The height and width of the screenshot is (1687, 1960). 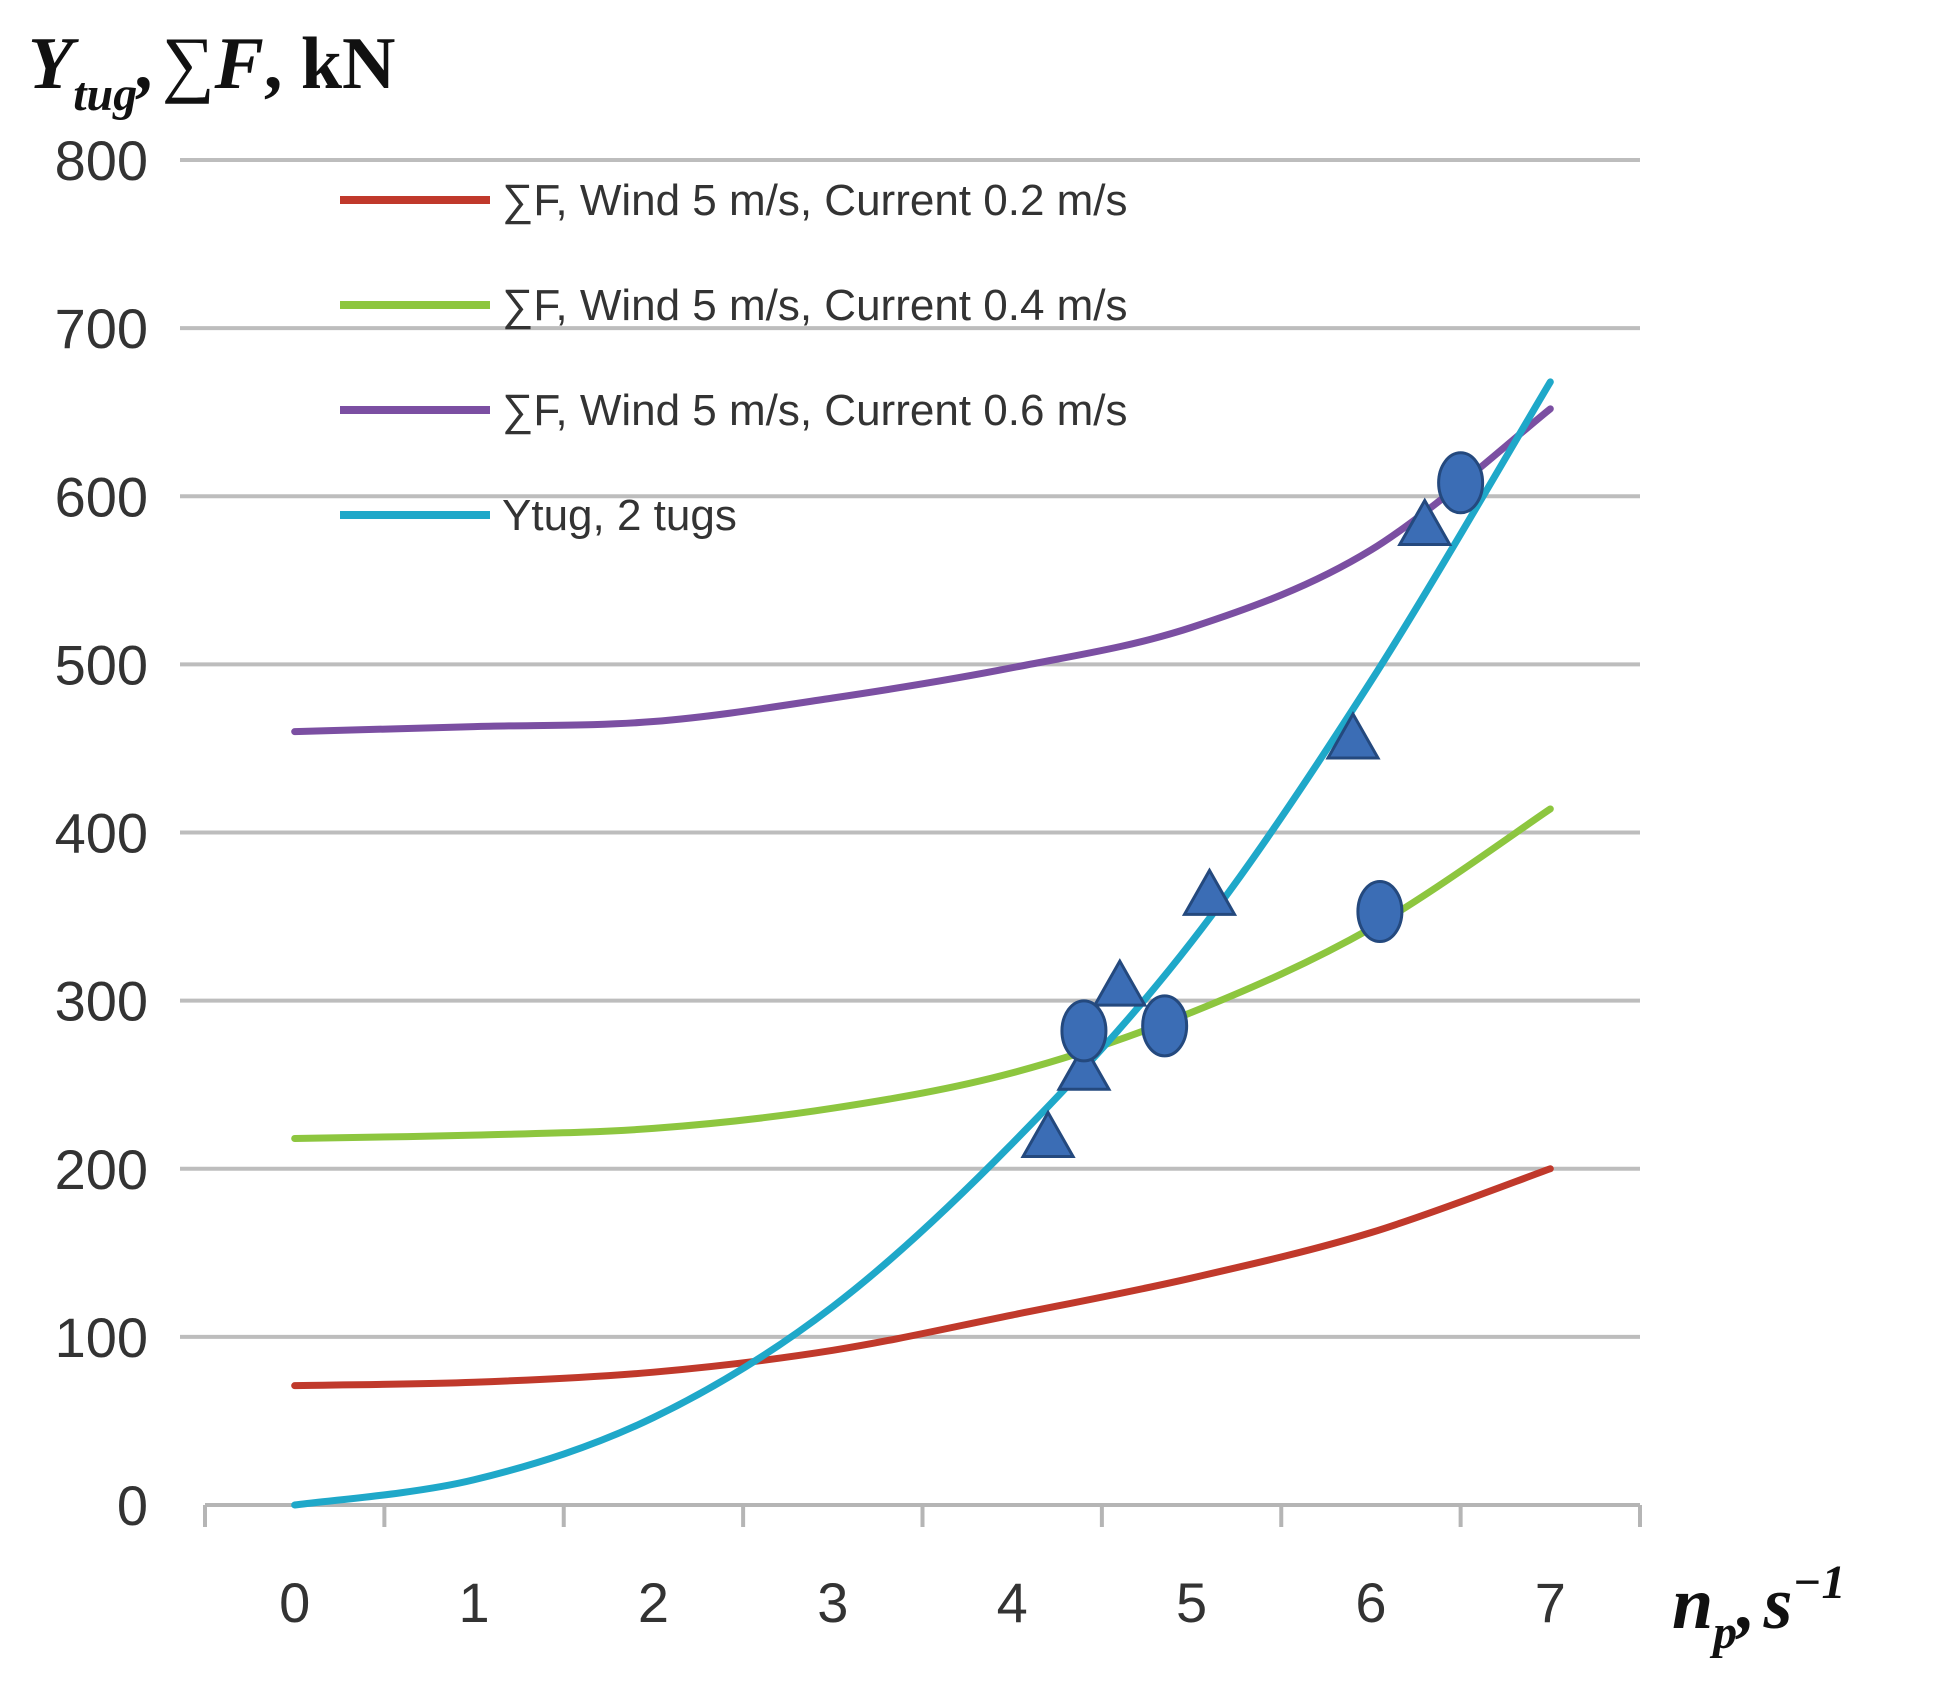 What do you see at coordinates (1759, 1607) in the screenshot?
I see `x-axis-title: np, s−1` at bounding box center [1759, 1607].